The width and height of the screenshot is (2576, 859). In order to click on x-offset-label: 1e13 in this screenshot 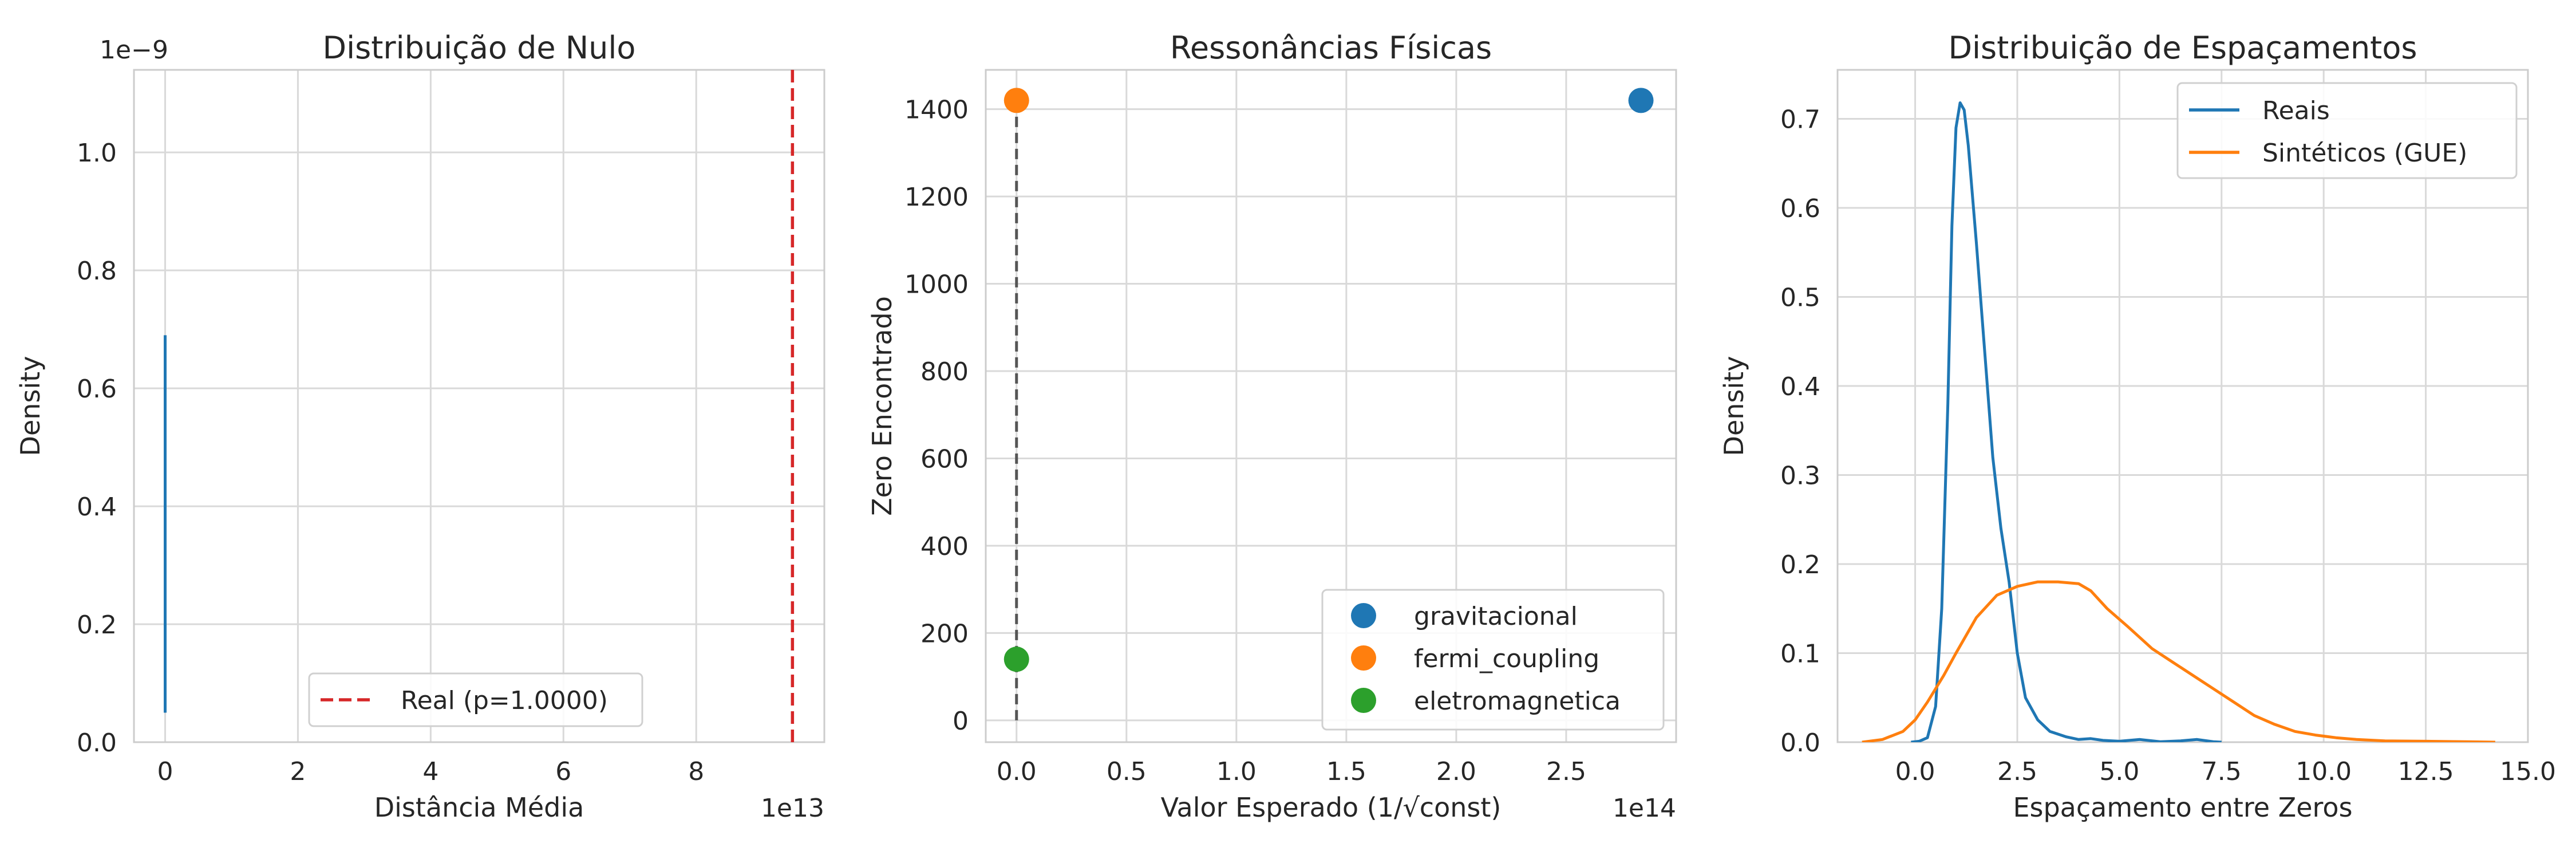, I will do `click(792, 808)`.